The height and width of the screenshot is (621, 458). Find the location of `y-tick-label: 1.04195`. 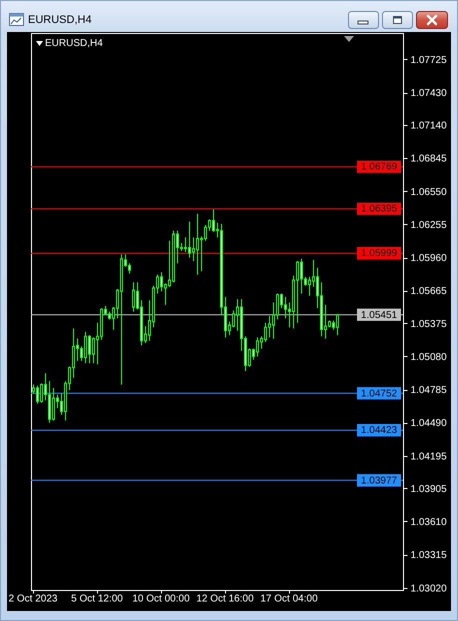

y-tick-label: 1.04195 is located at coordinates (429, 456).